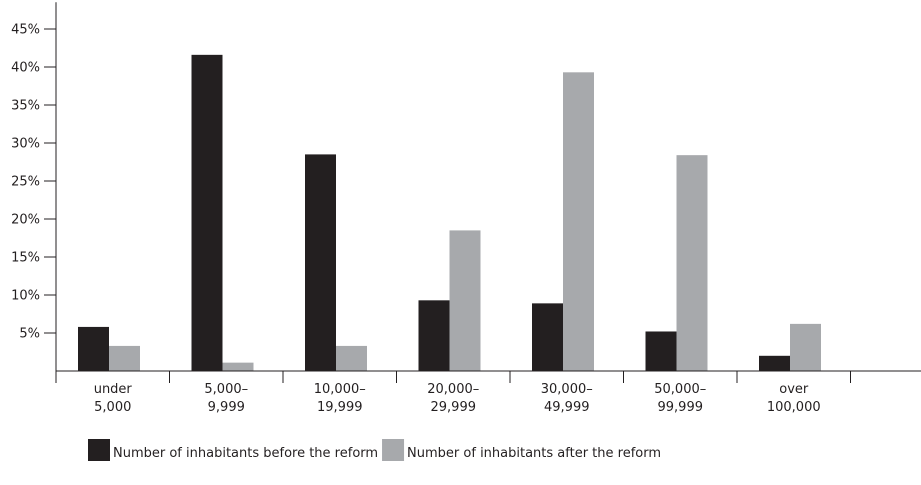  Describe the element at coordinates (25, 144) in the screenshot. I see `y-tick-label: 30%` at that location.